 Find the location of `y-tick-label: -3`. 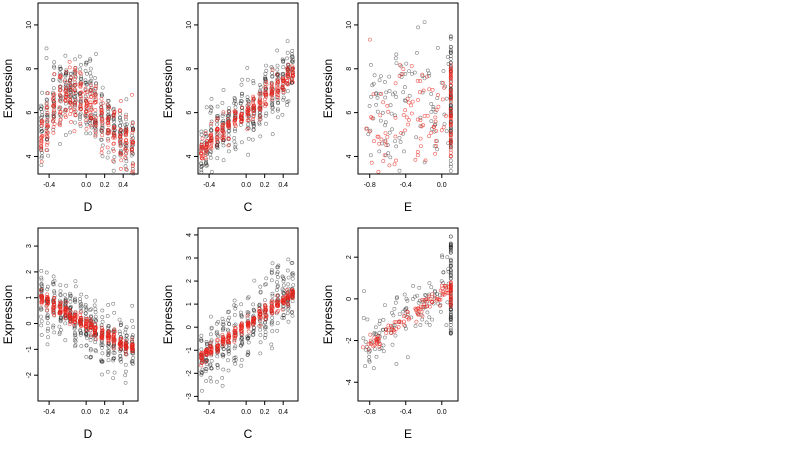

y-tick-label: -3 is located at coordinates (189, 396).